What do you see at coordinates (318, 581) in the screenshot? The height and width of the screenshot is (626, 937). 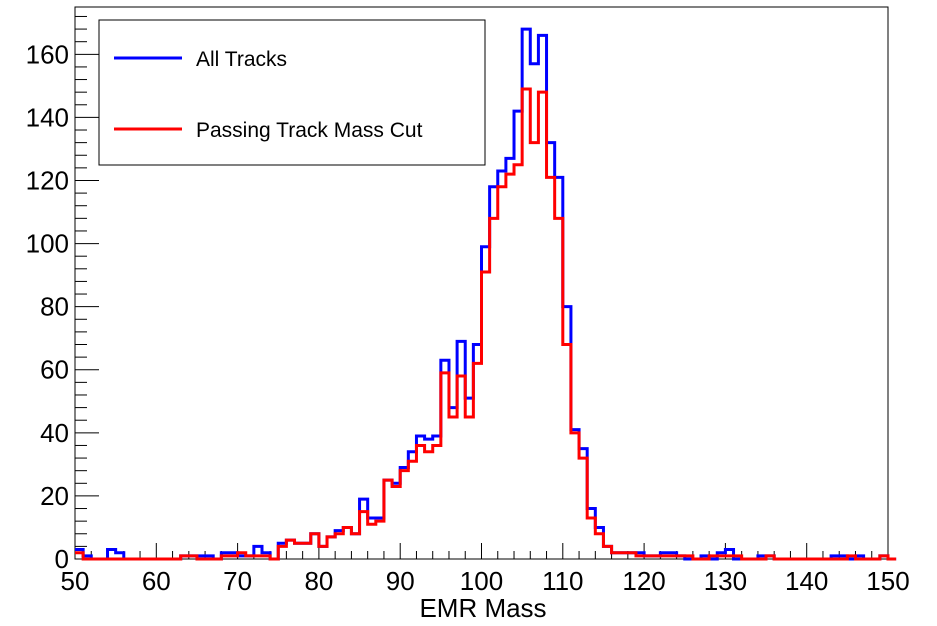 I see `x-tick-label: 80` at bounding box center [318, 581].